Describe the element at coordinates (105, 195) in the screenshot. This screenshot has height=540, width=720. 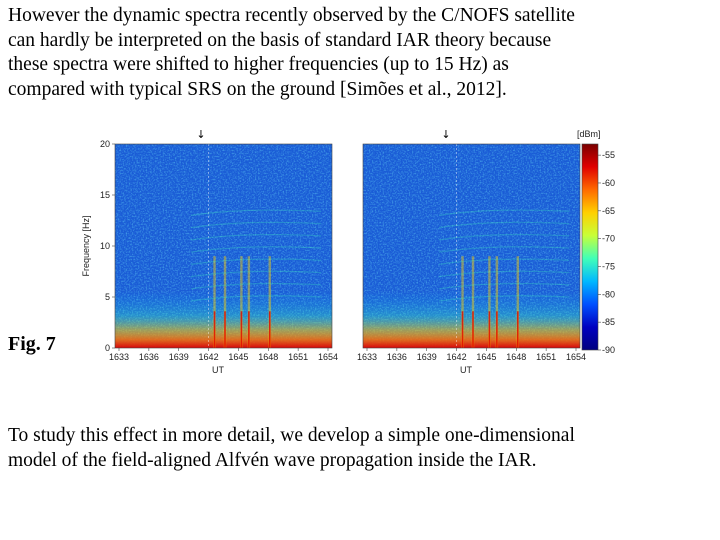
I see `y-tick-label: 15` at that location.